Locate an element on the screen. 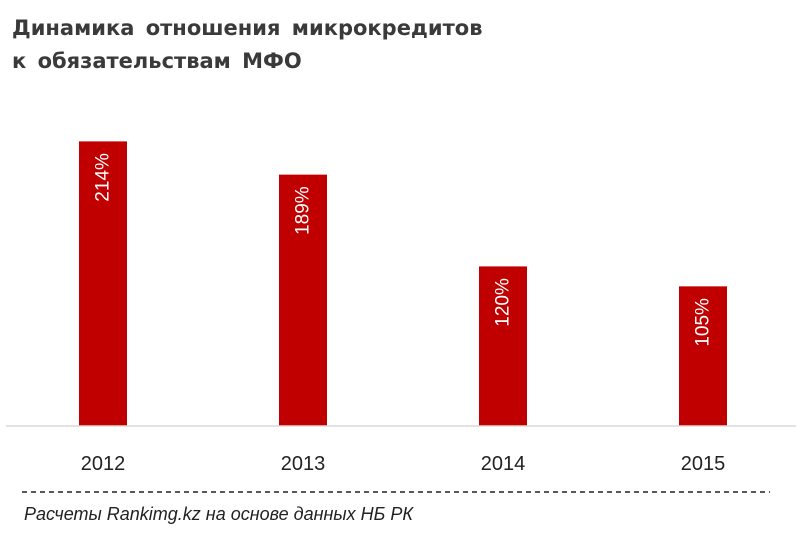  data-label-2014: 120% is located at coordinates (503, 302).